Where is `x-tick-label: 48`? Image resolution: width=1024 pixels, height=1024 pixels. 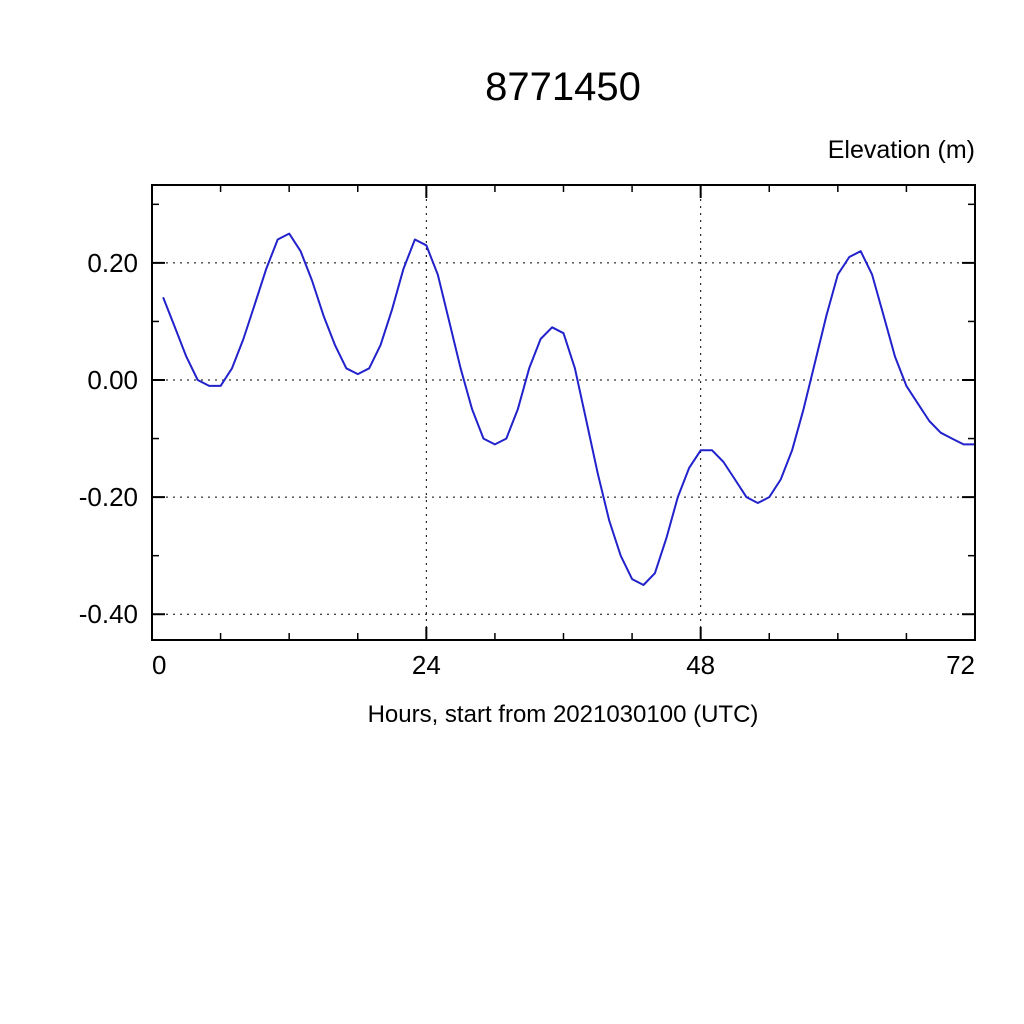
x-tick-label: 48 is located at coordinates (700, 665).